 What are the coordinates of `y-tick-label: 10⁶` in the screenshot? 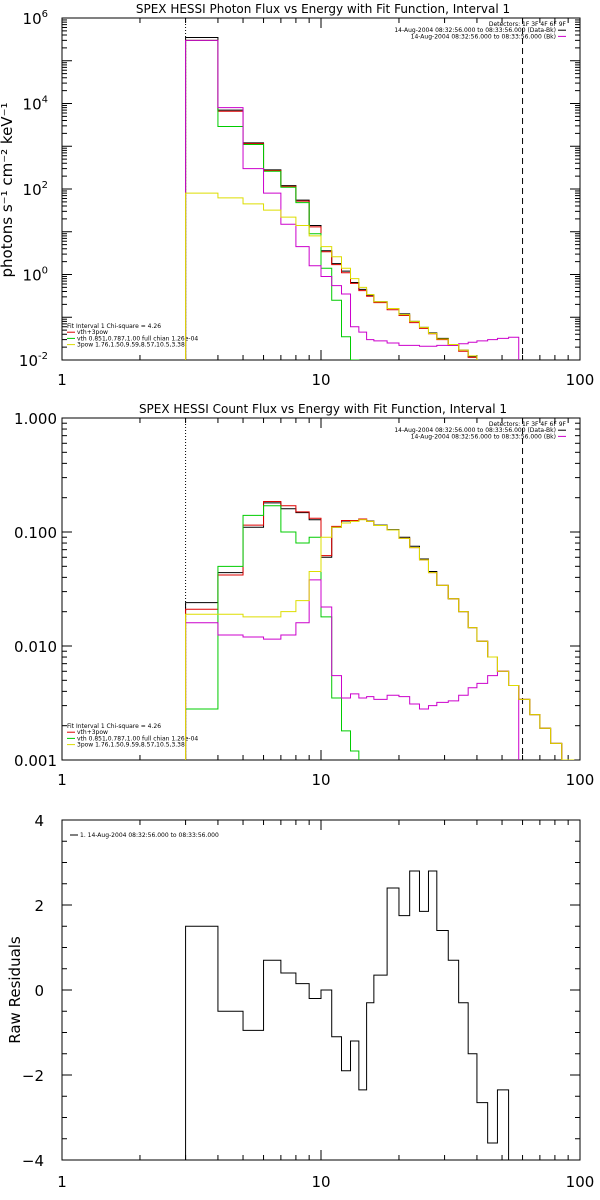 It's located at (35, 18).